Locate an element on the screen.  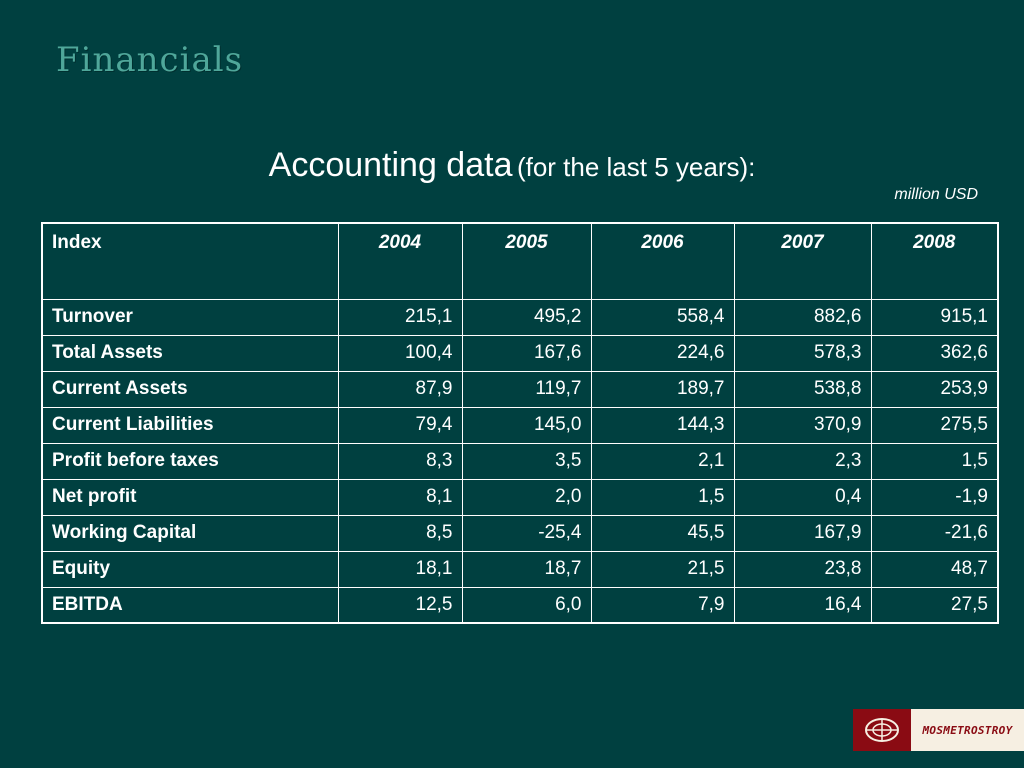
header-year: 2004 is located at coordinates (400, 261).